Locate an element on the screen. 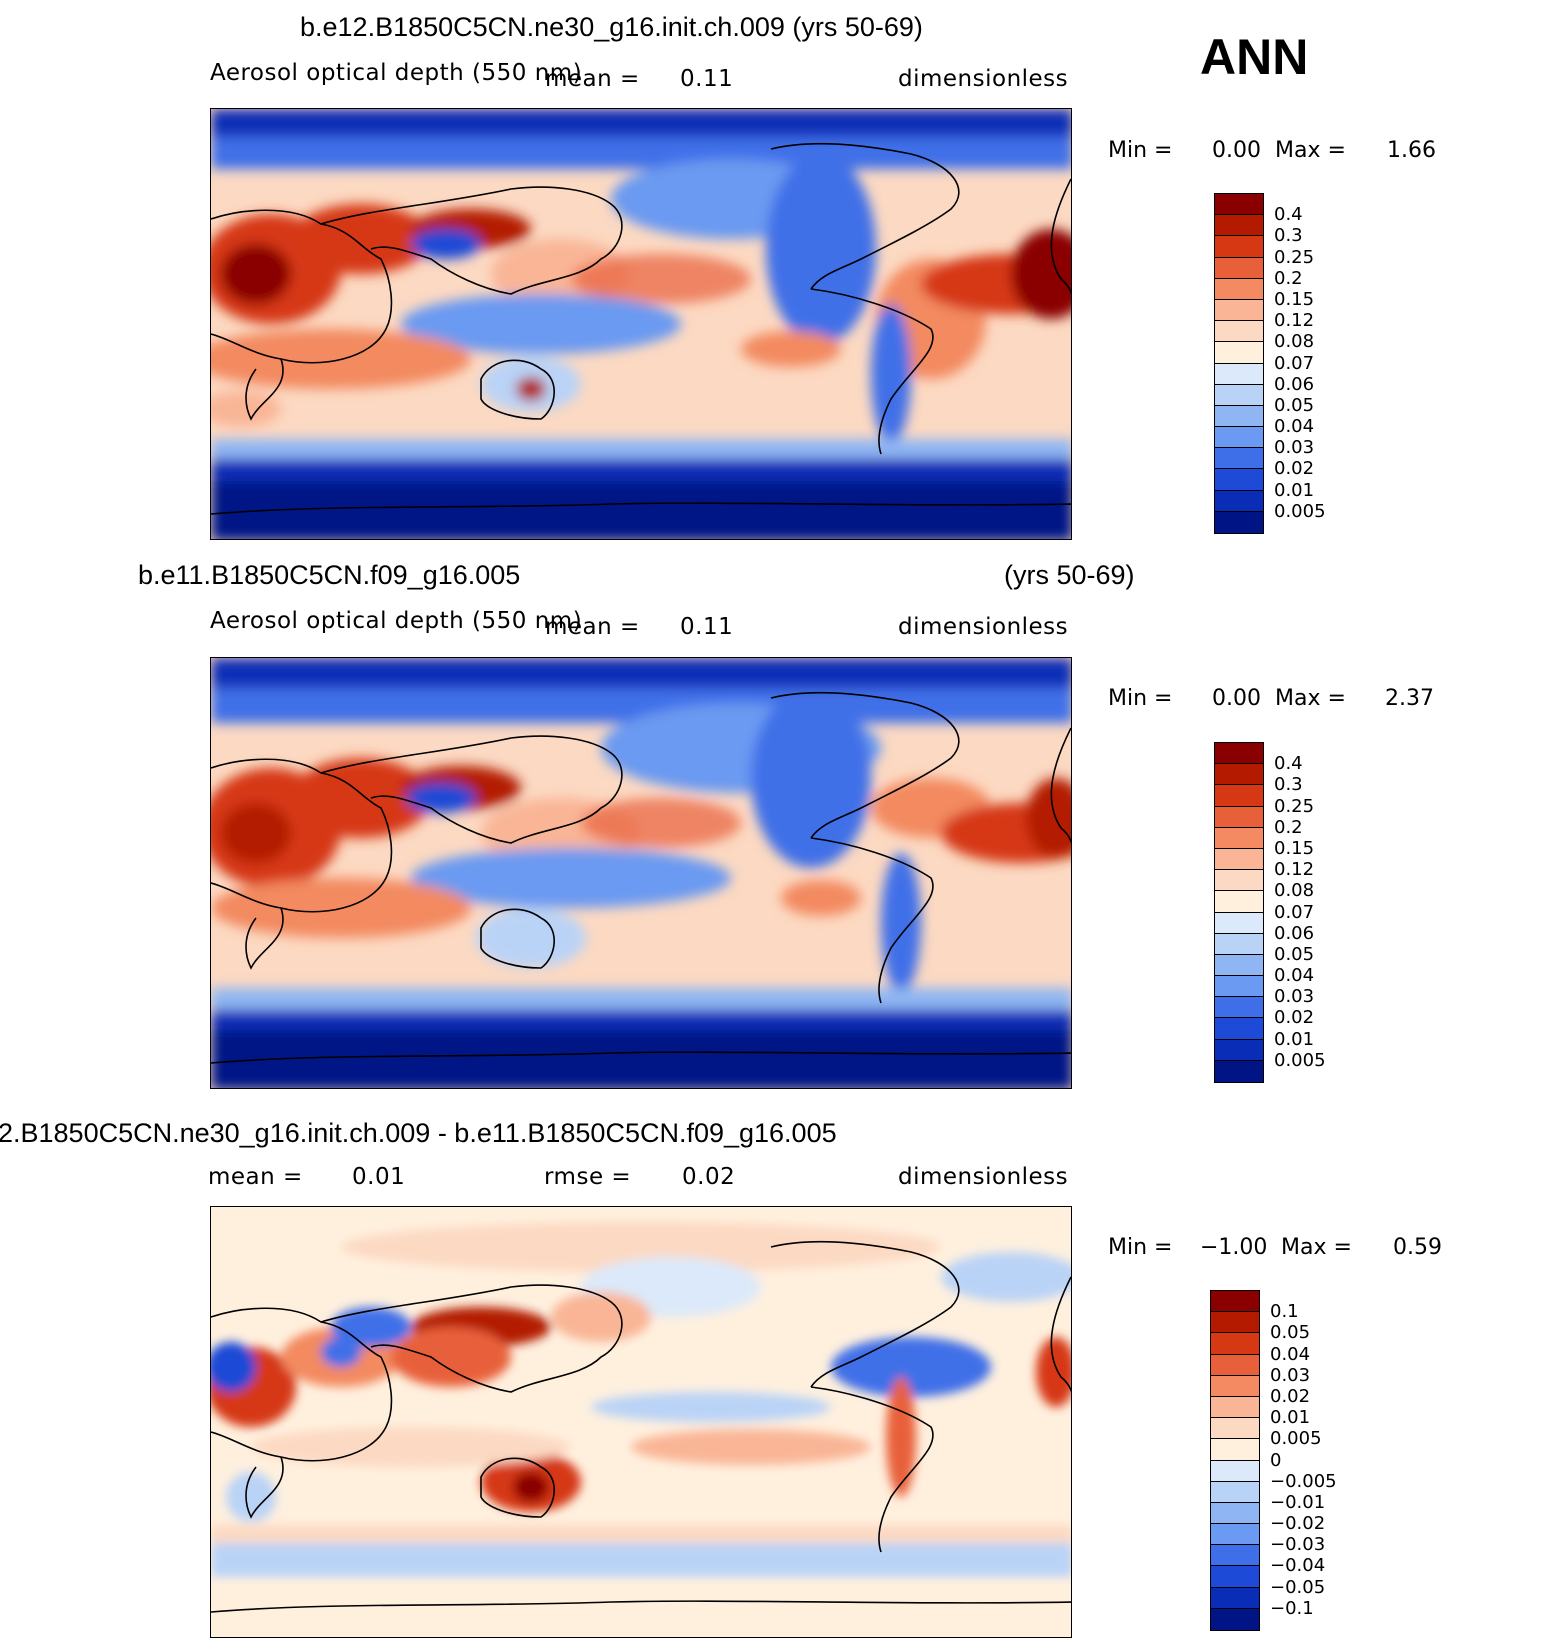  panel-3-map-svg is located at coordinates (641, 1422).